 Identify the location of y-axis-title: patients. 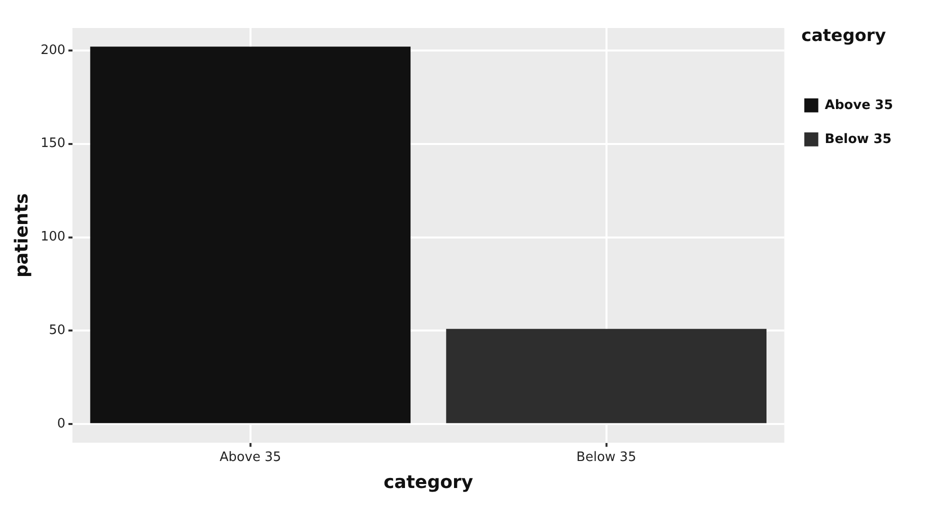
(21, 235).